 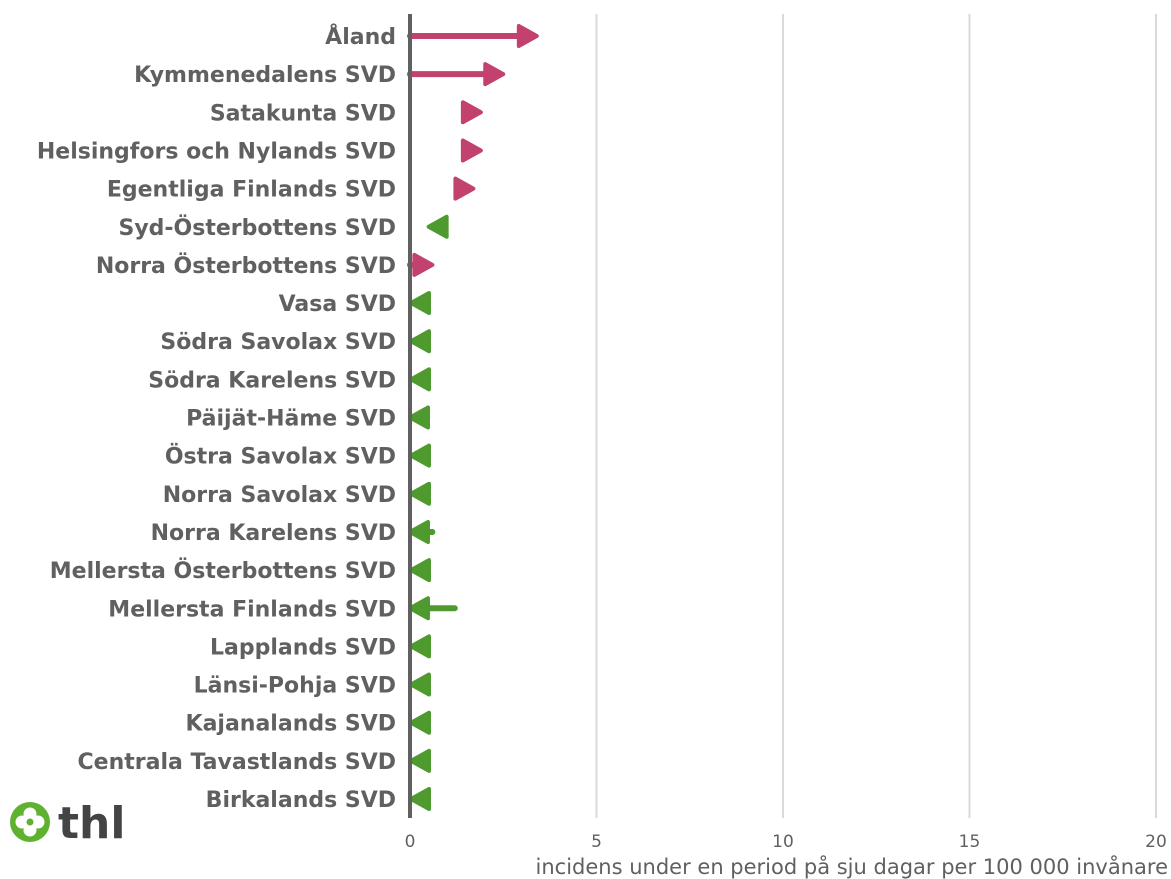 I want to click on clover-flower-icon, so click(x=30, y=822).